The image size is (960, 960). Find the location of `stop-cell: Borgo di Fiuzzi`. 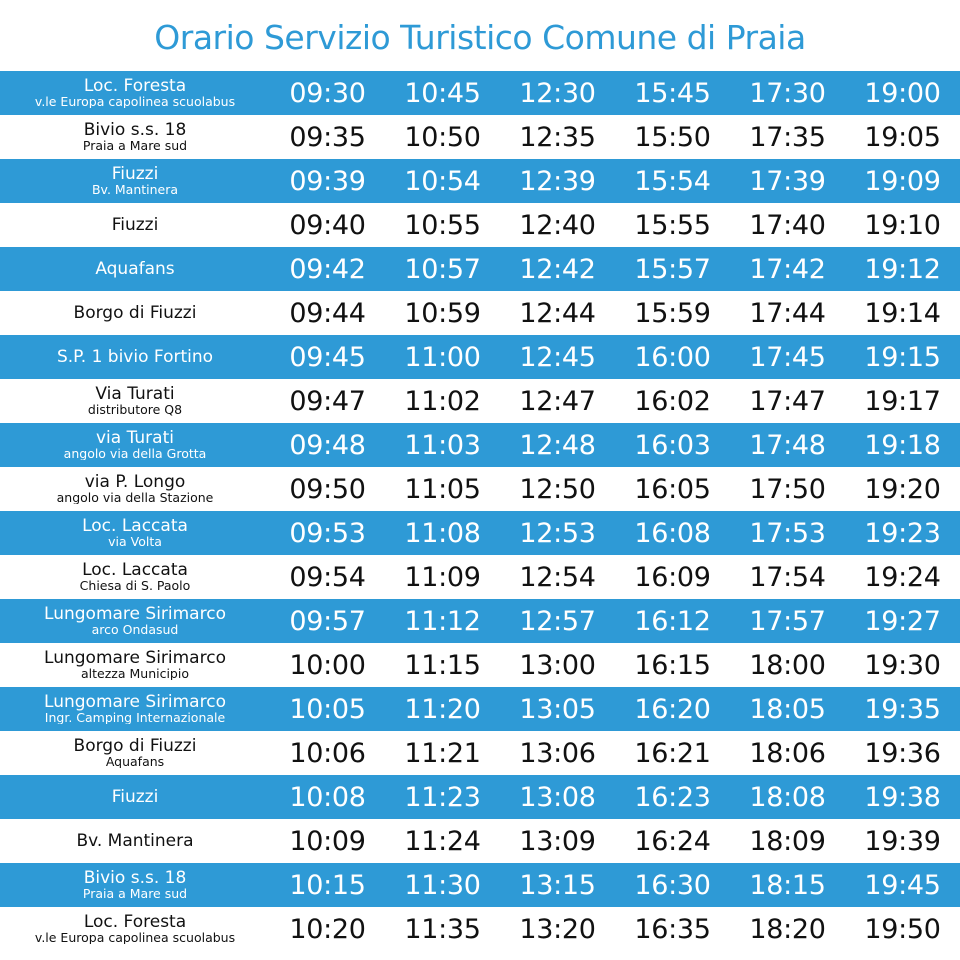

stop-cell: Borgo di Fiuzzi is located at coordinates (135, 313).